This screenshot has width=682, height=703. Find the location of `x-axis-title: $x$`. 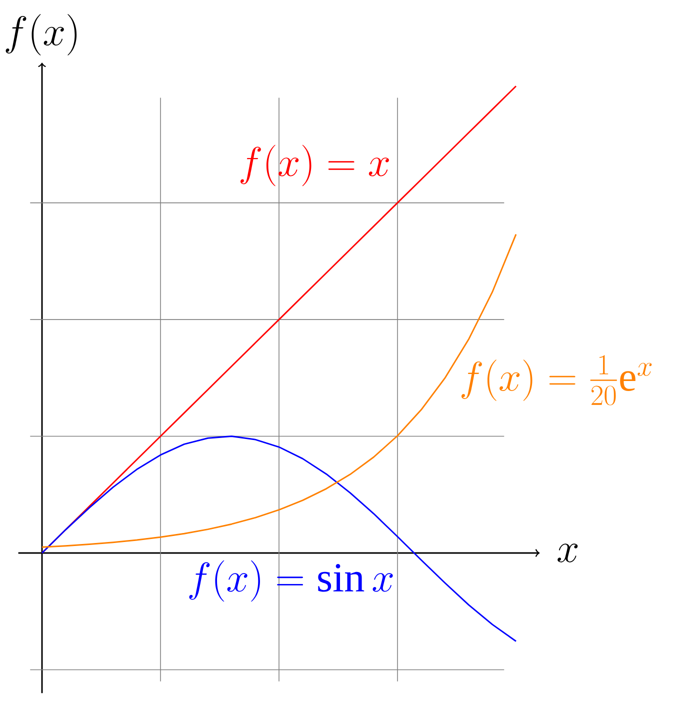

x-axis-title: $x$ is located at coordinates (568, 553).